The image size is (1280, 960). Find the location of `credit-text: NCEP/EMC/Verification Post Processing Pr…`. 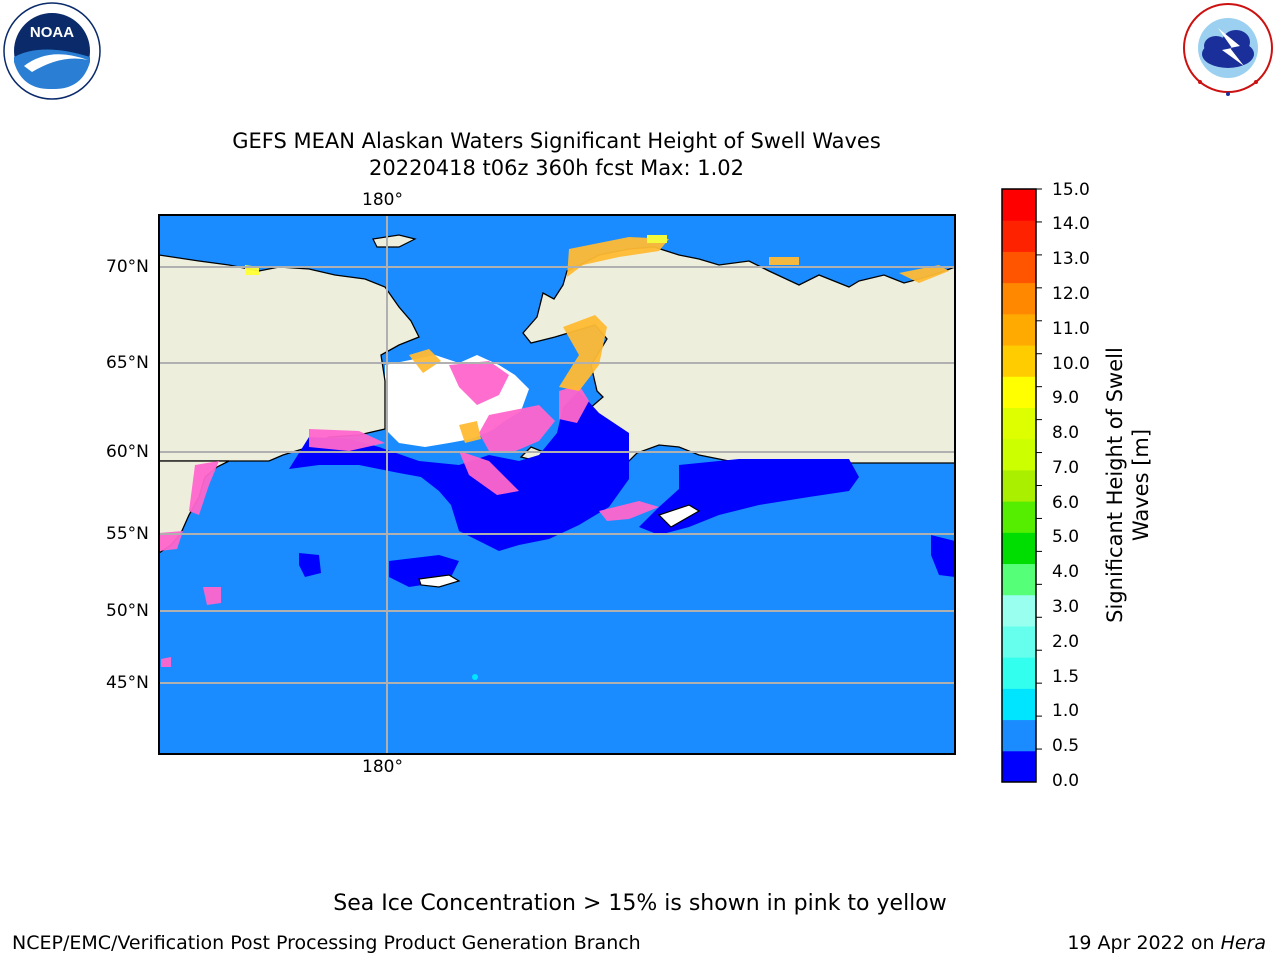

credit-text: NCEP/EMC/Verification Post Processing Pr… is located at coordinates (326, 943).